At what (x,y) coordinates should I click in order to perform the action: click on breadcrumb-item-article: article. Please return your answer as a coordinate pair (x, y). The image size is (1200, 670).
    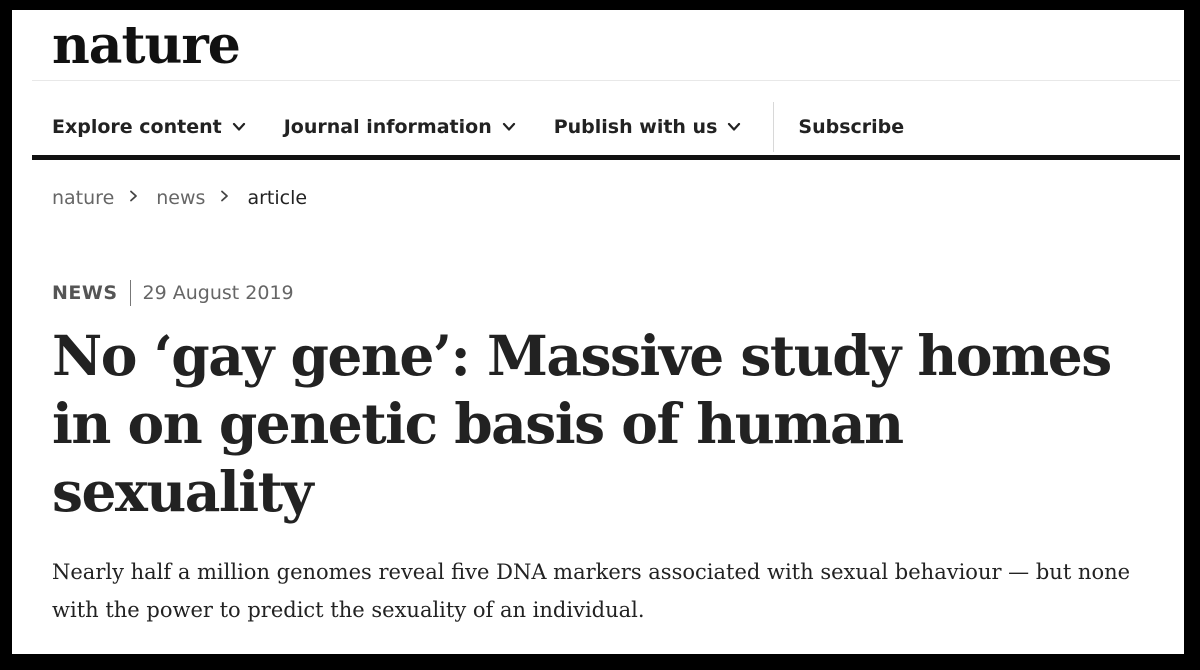
    Looking at the image, I should click on (277, 198).